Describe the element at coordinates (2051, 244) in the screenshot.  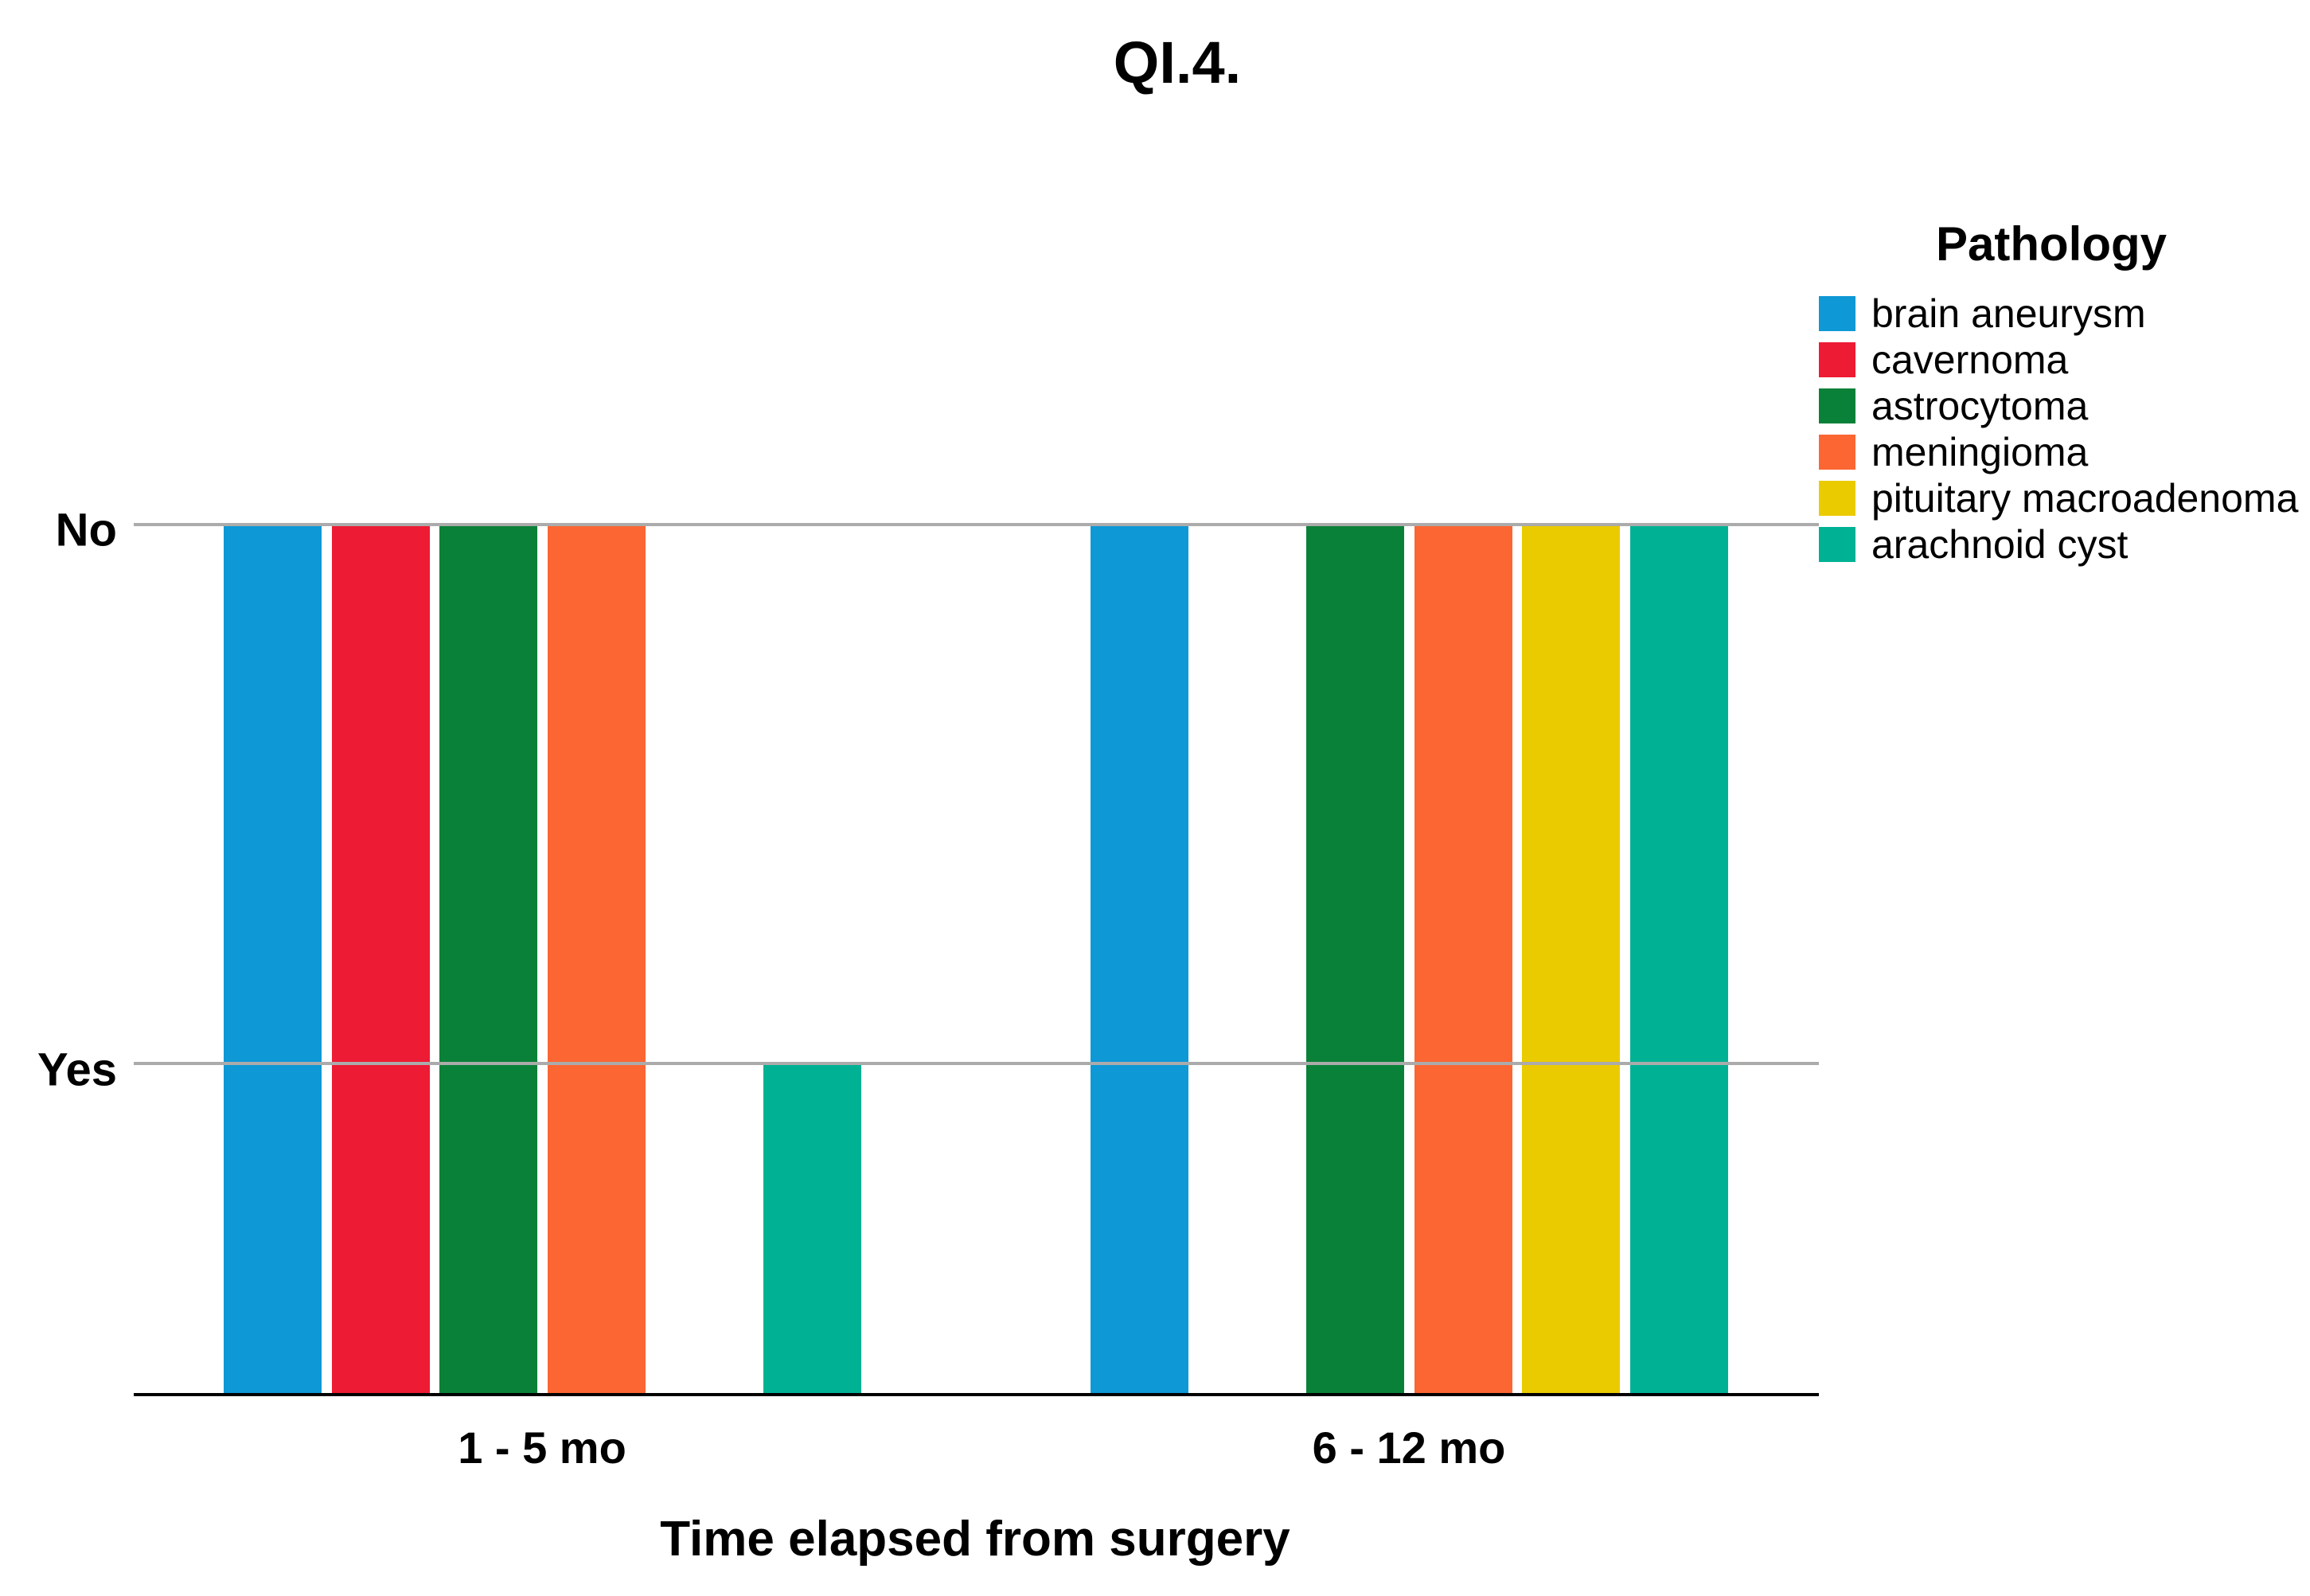
I see `legend-title: Pathology` at that location.